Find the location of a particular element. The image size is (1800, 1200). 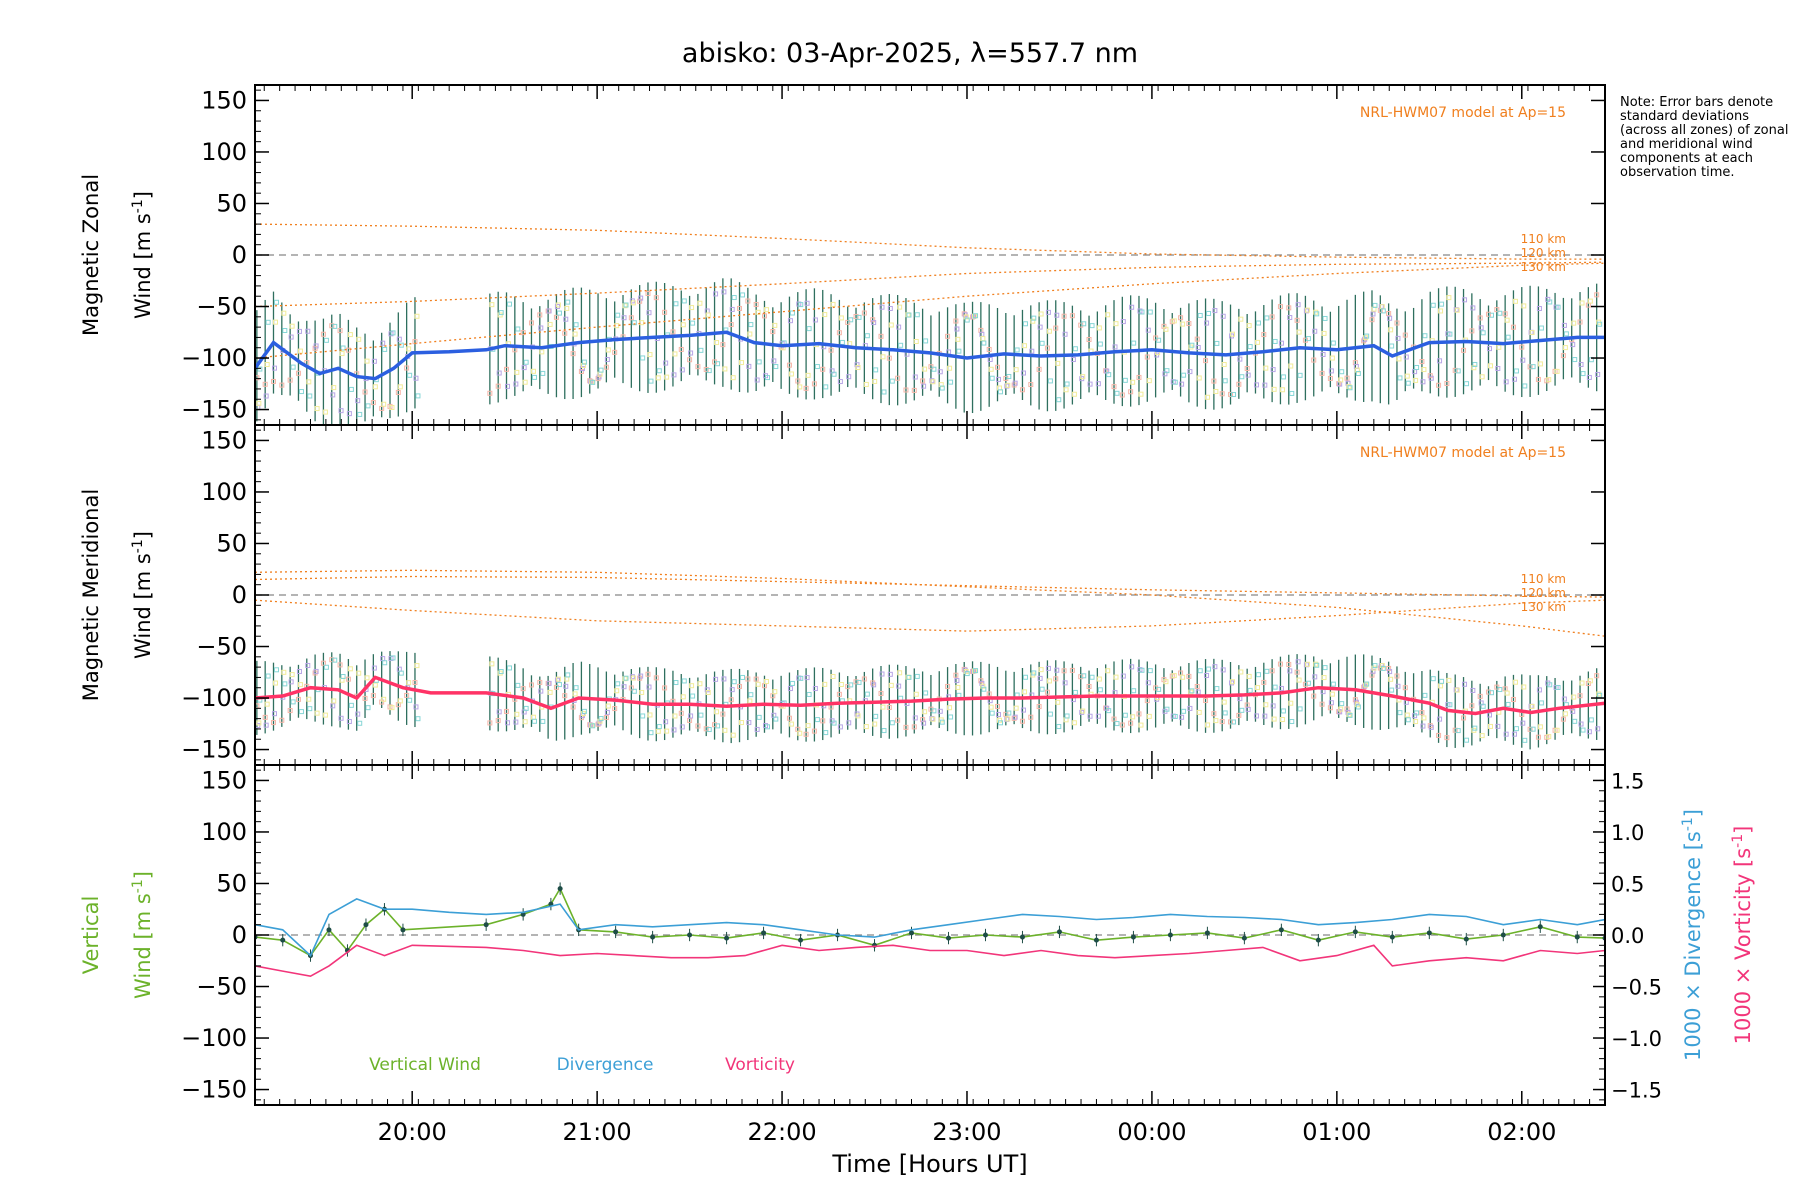

y2-tick-label: 1.0 is located at coordinates (1627, 833).